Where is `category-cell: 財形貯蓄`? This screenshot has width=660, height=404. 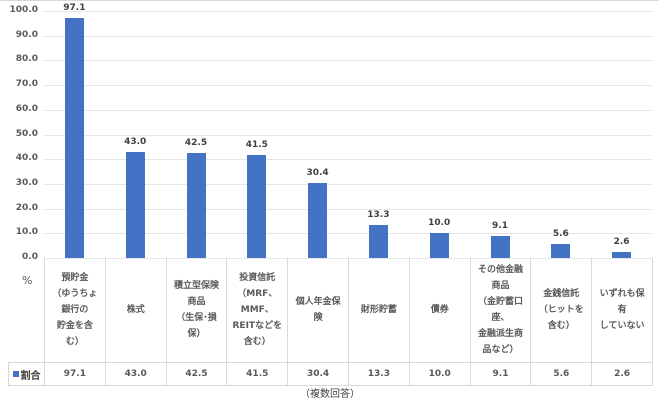
category-cell: 財形貯蓄 is located at coordinates (379, 310).